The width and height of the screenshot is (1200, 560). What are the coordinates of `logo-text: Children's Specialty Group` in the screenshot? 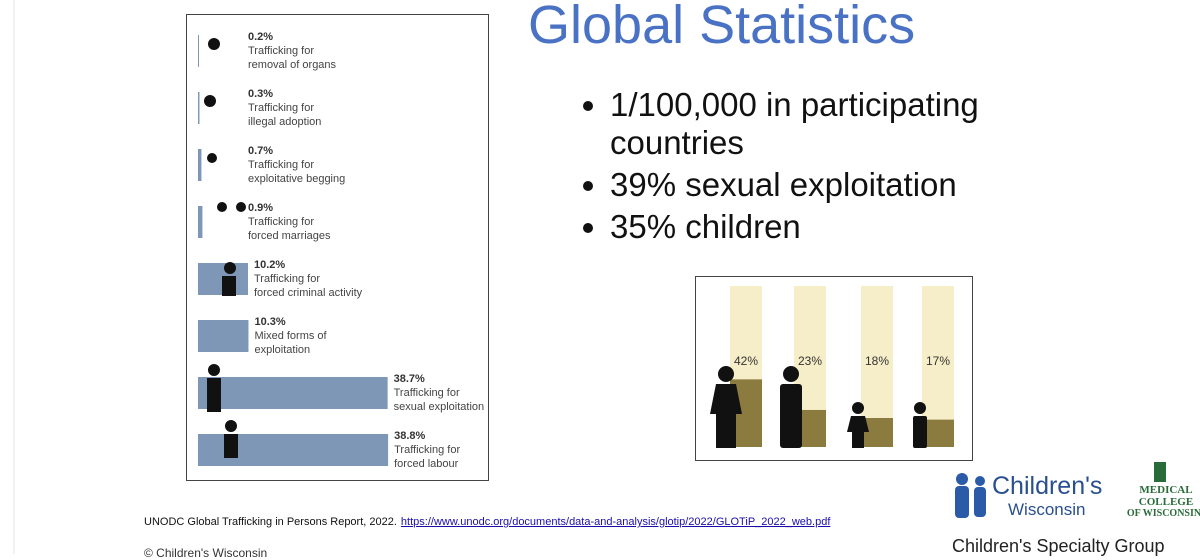 It's located at (1058, 546).